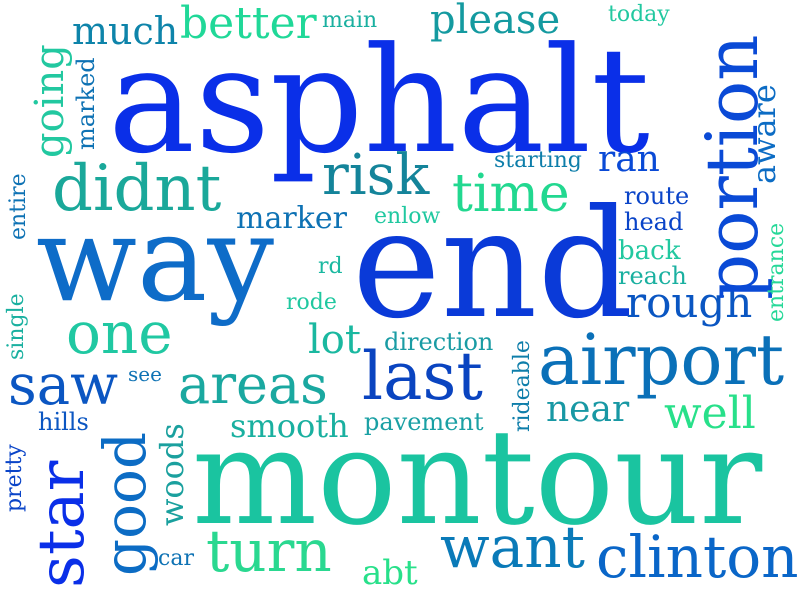  I want to click on word-enlow: enlow, so click(407, 216).